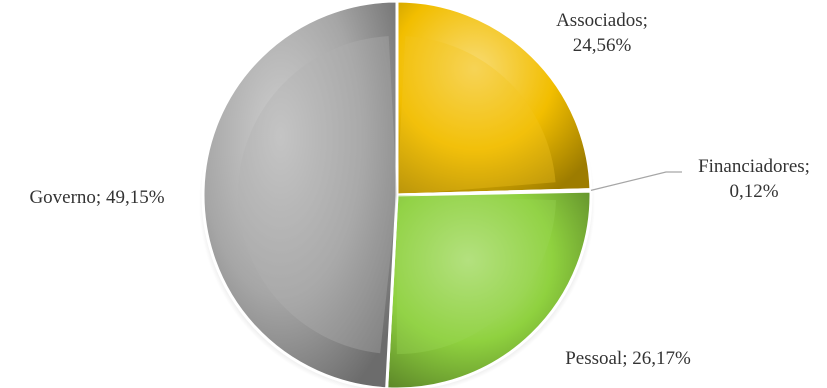  Describe the element at coordinates (754, 179) in the screenshot. I see `slice-label-financiadores: Financiadores; 0,12%` at that location.